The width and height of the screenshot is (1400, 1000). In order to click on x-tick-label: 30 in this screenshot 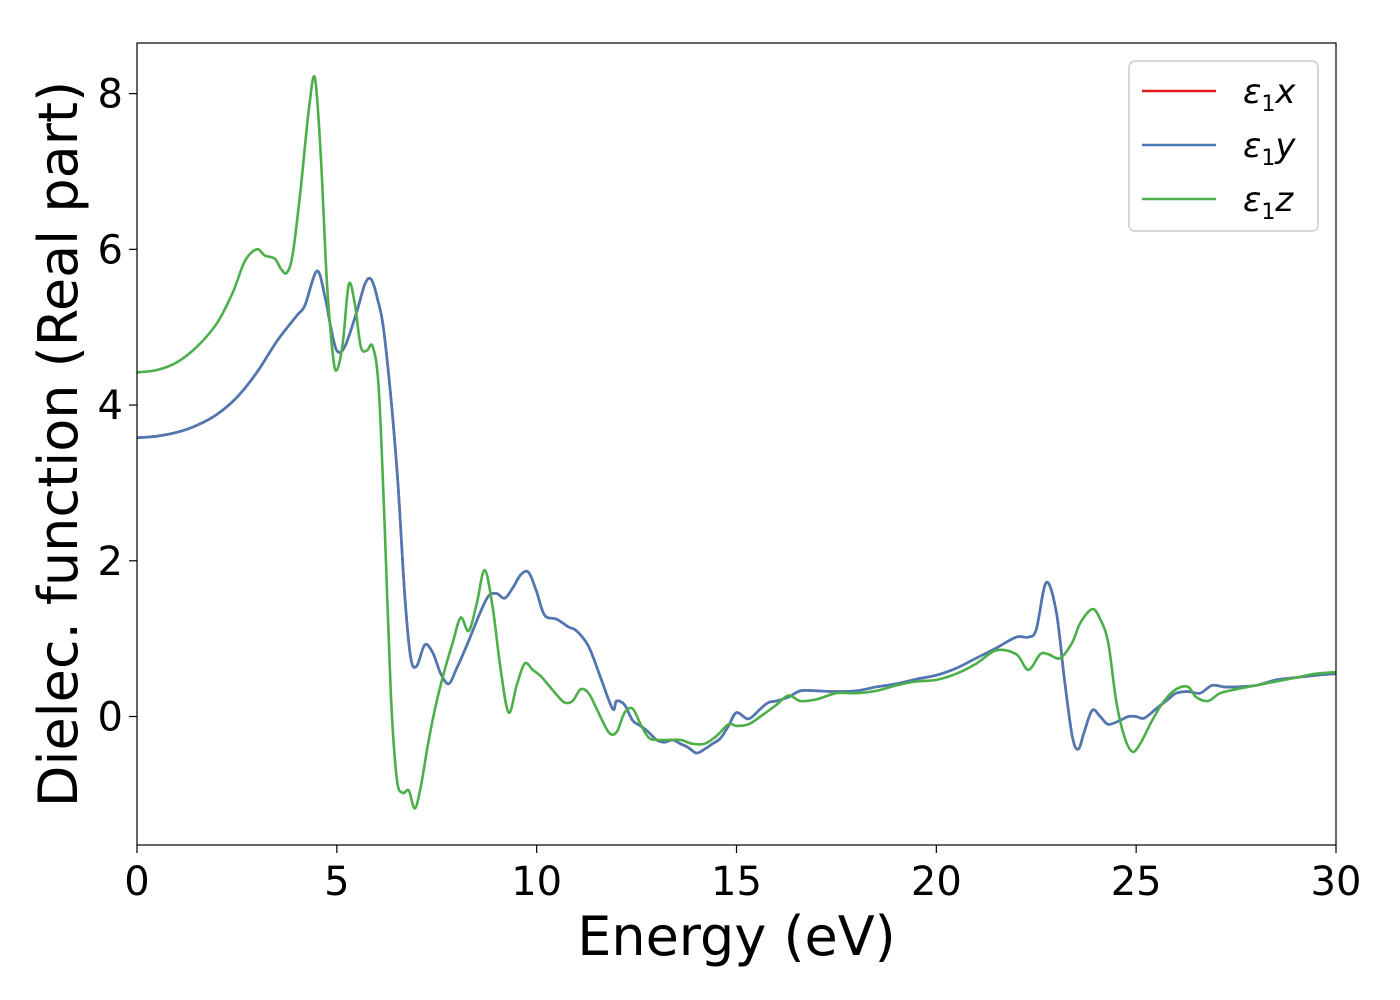, I will do `click(1336, 882)`.